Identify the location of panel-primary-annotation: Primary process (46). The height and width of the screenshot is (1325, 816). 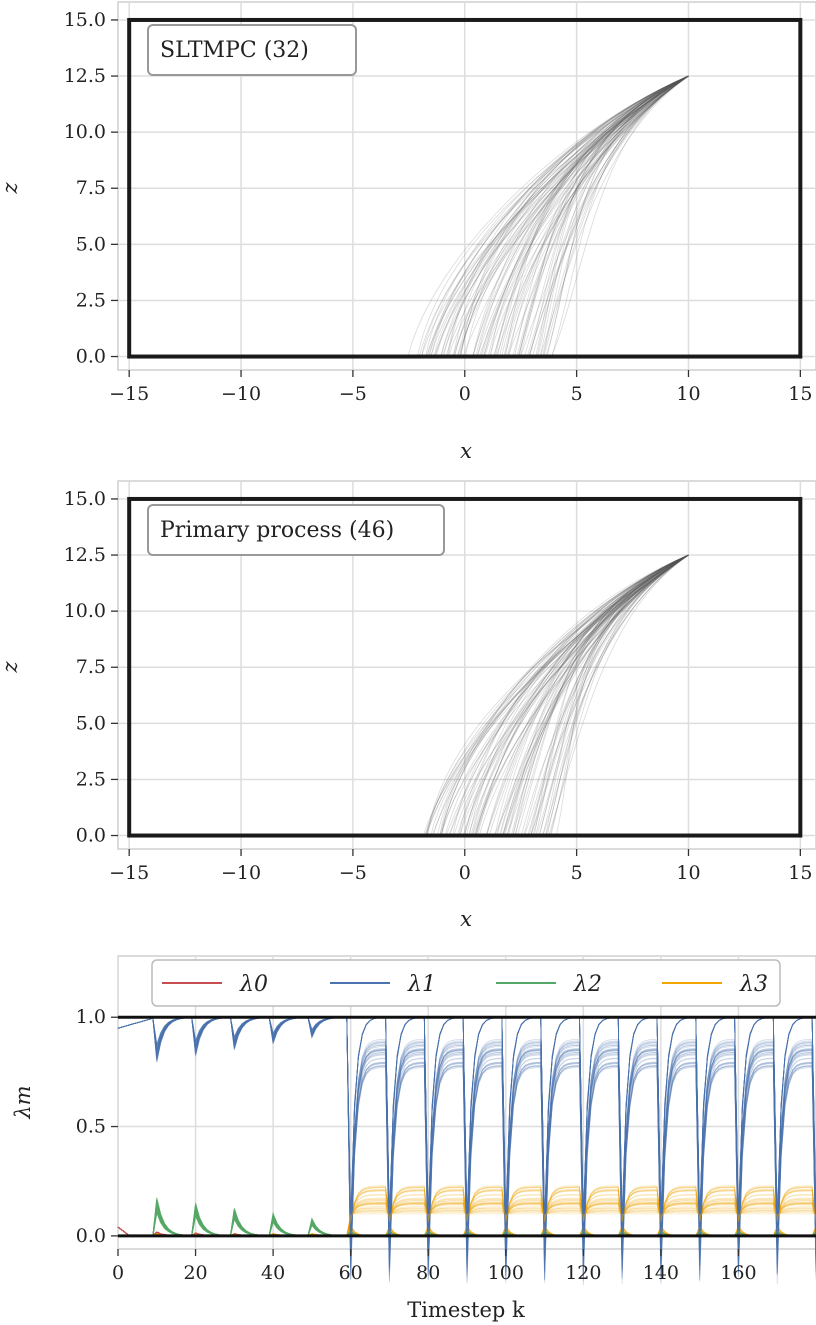
(296, 530).